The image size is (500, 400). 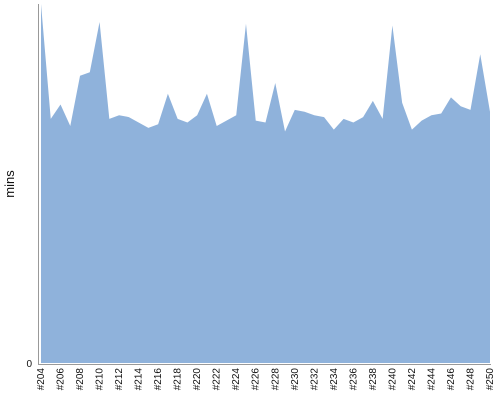 I want to click on x-tick-label: #224, so click(x=236, y=379).